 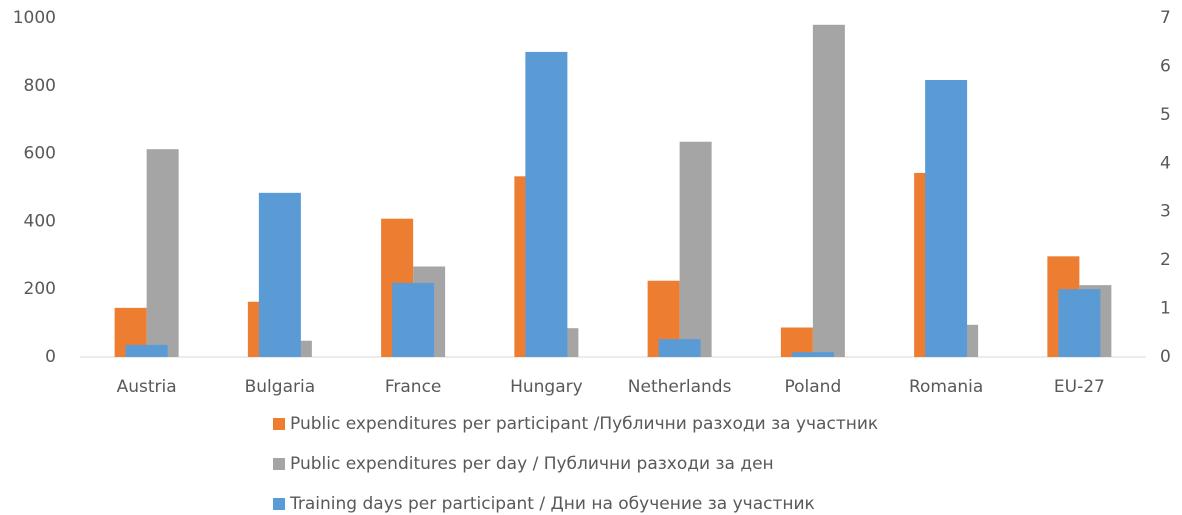 I want to click on y-tick-label: 0, so click(x=50, y=357).